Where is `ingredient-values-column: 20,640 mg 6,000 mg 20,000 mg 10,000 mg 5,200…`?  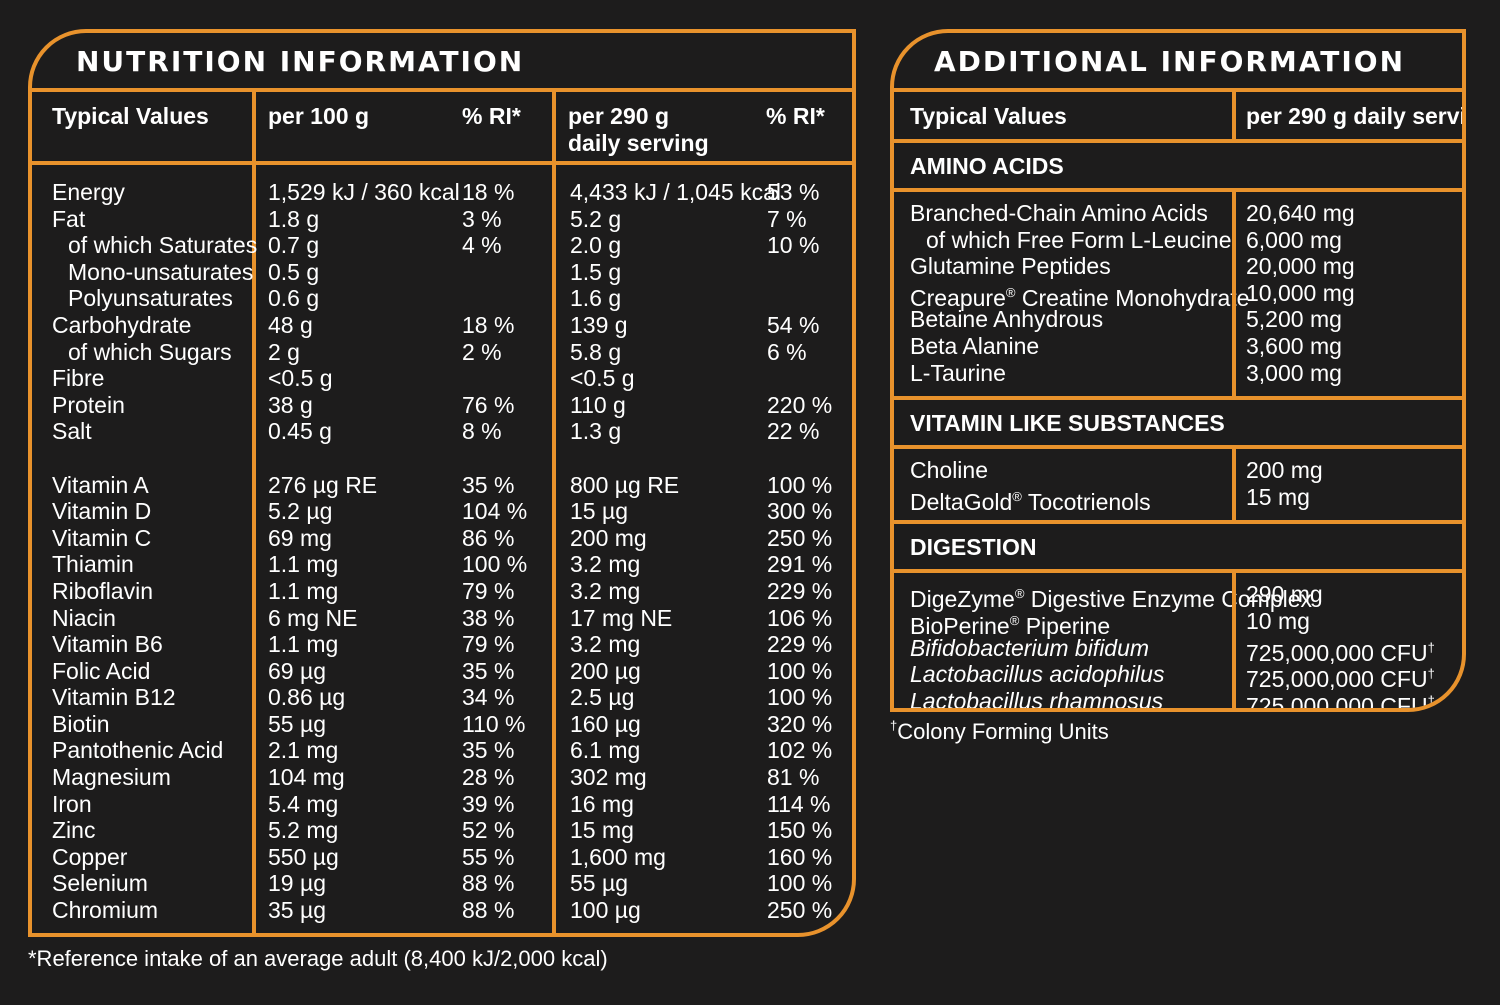 ingredient-values-column: 20,640 mg 6,000 mg 20,000 mg 10,000 mg 5,200… is located at coordinates (1300, 293).